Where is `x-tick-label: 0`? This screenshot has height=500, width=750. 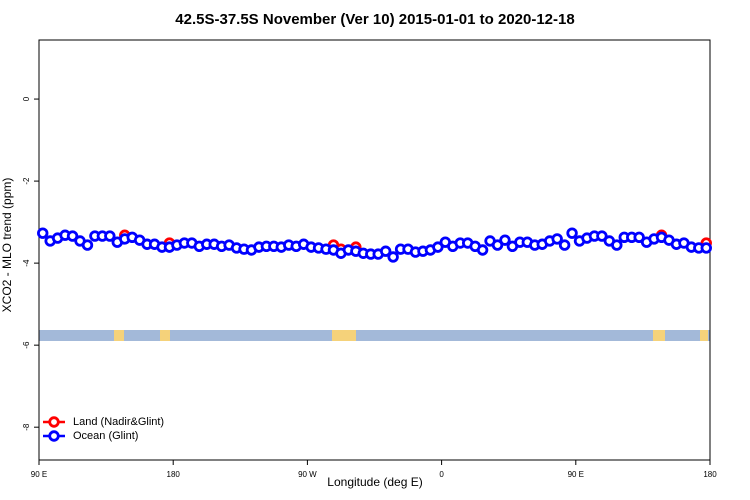
x-tick-label: 0 is located at coordinates (441, 474).